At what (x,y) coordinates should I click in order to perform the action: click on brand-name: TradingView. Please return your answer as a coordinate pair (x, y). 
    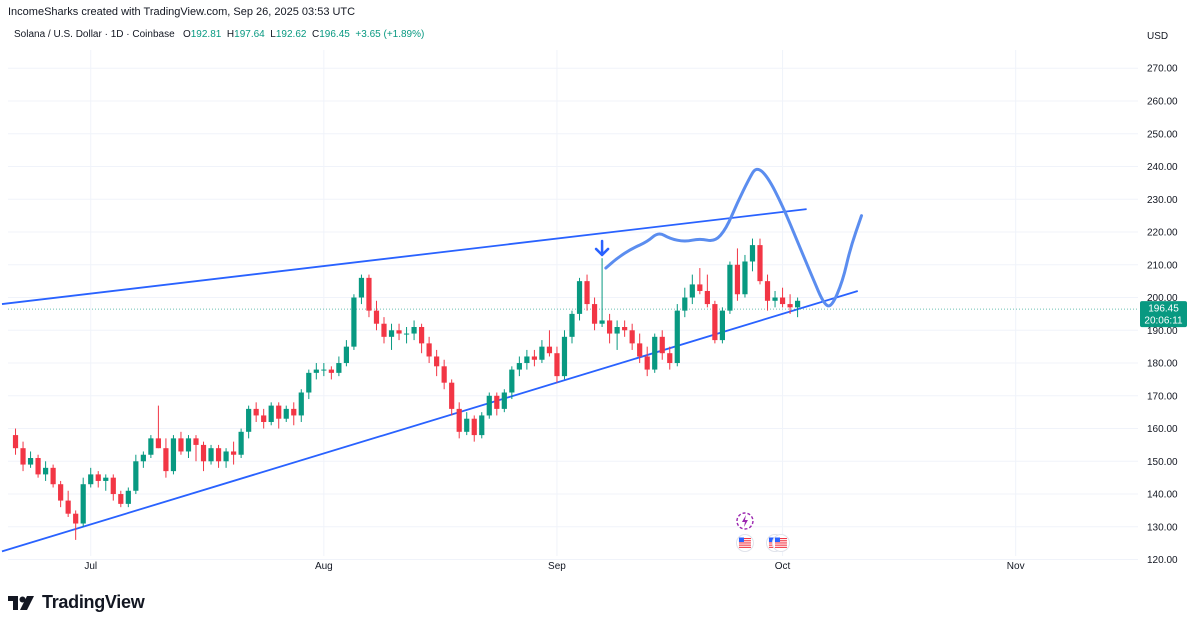
    Looking at the image, I should click on (93, 602).